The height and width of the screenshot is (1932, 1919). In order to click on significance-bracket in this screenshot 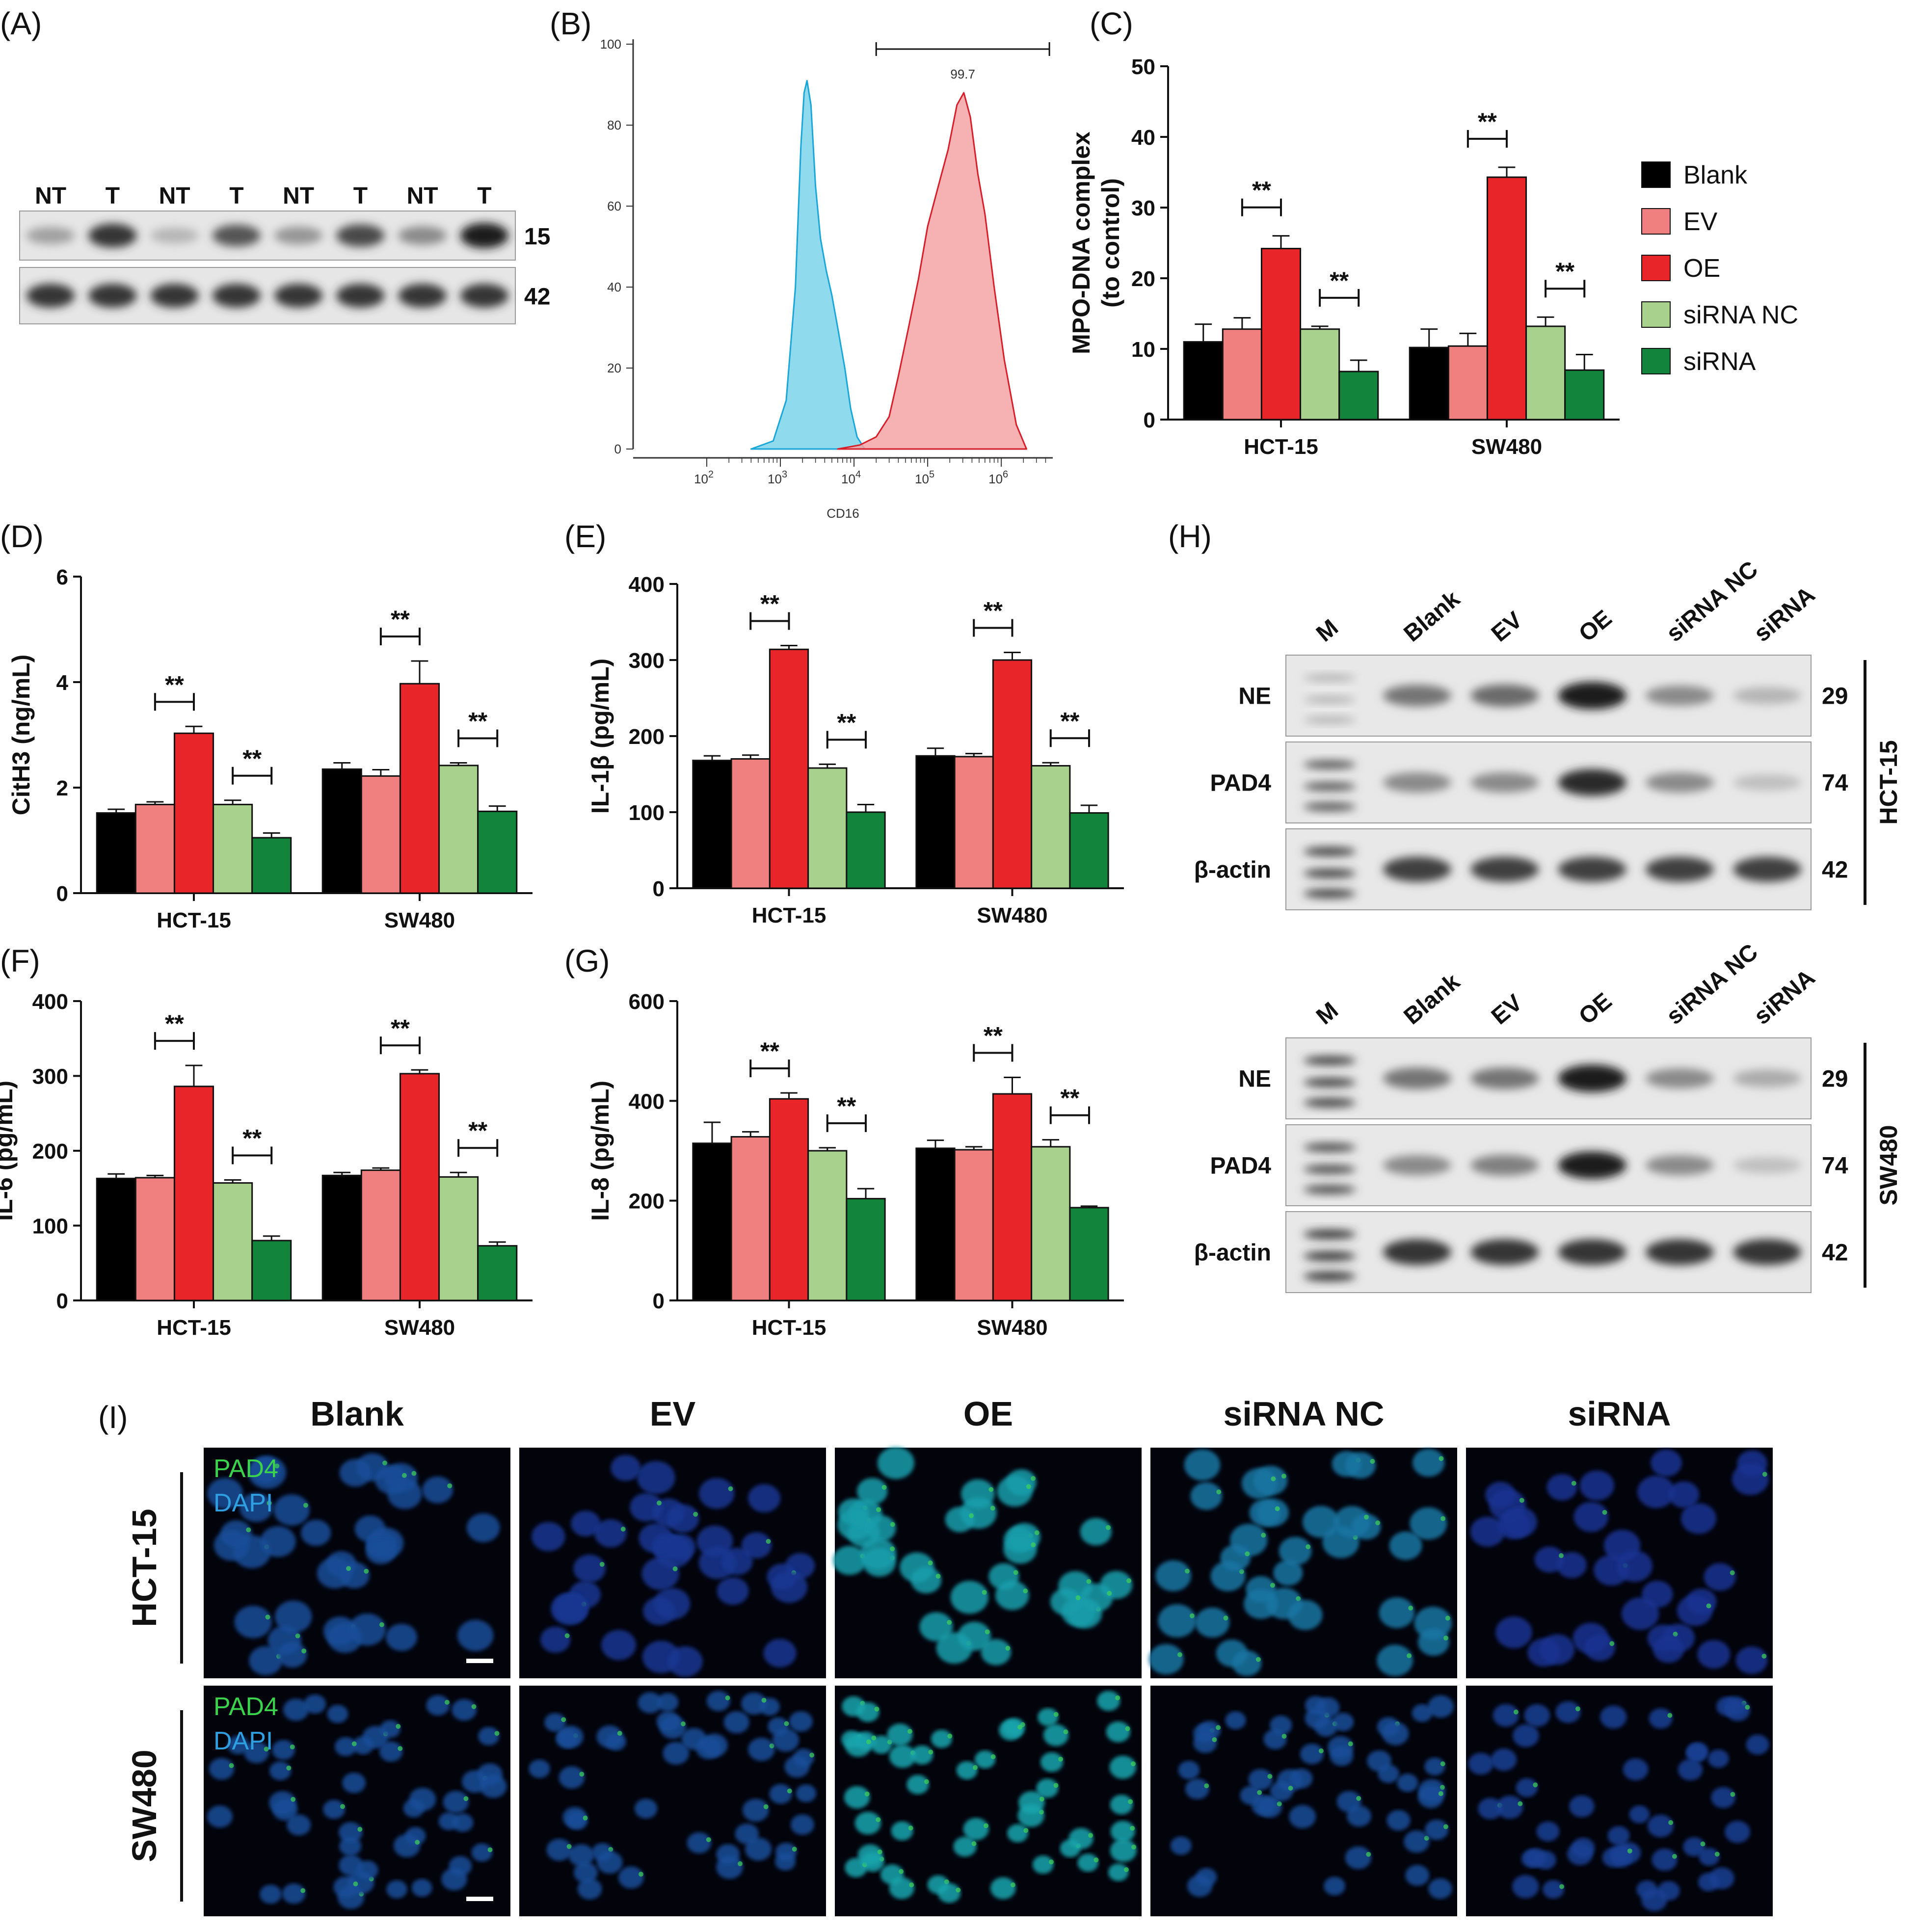, I will do `click(252, 1155)`.